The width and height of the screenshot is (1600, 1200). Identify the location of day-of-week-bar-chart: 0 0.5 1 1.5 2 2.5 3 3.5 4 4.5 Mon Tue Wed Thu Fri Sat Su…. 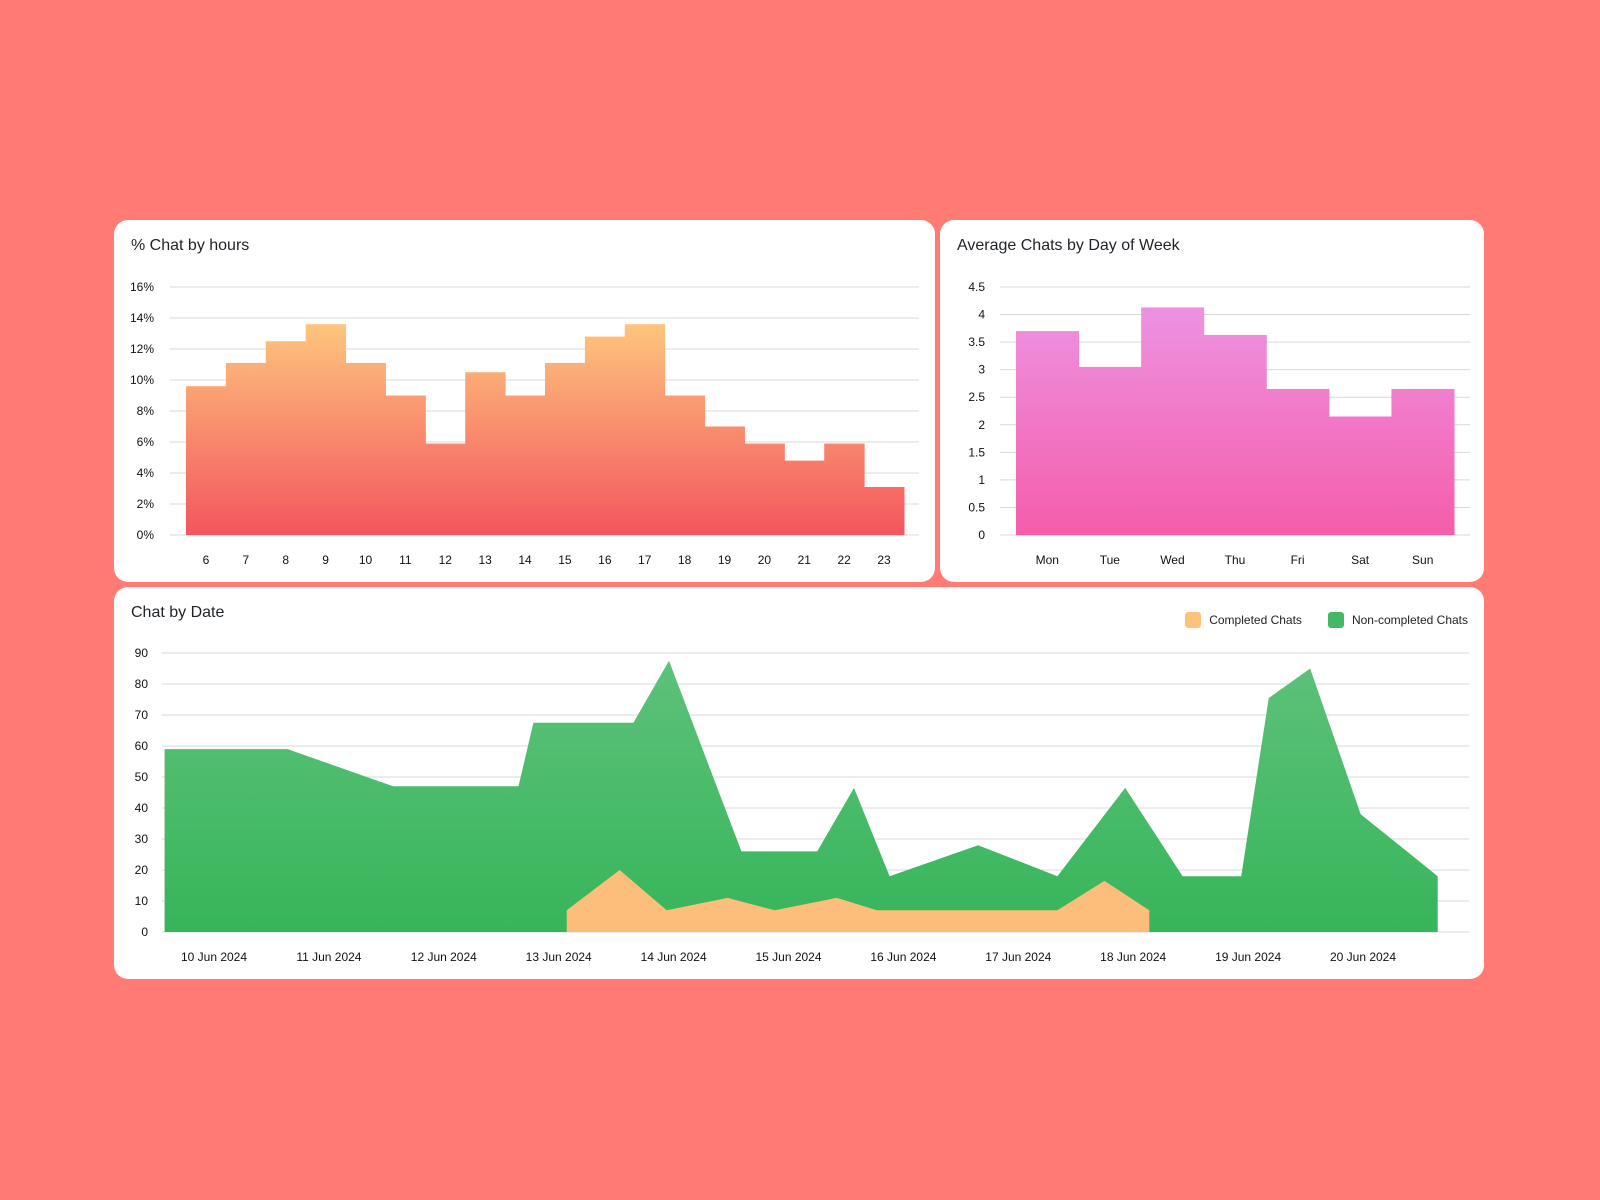
(1219, 423).